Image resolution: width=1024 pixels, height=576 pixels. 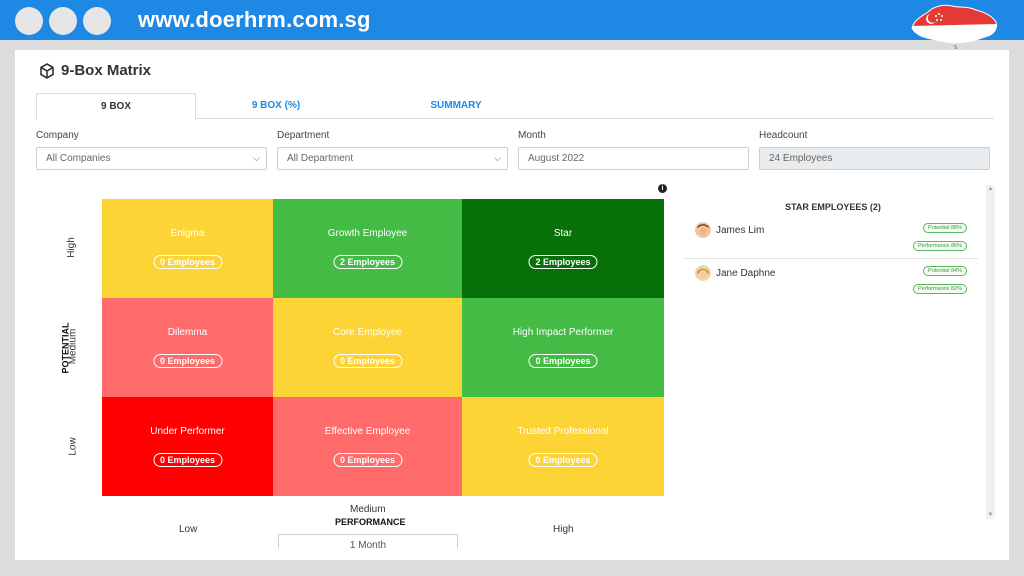 What do you see at coordinates (187, 431) in the screenshot?
I see `cell-title: Under Performer` at bounding box center [187, 431].